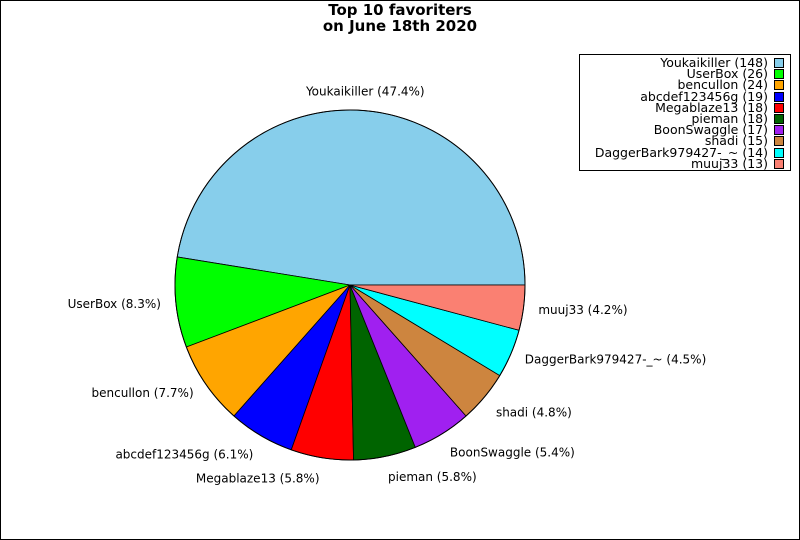 The image size is (800, 540). What do you see at coordinates (512, 453) in the screenshot?
I see `pie-label-6: BoonSwaggle (5.4%)` at bounding box center [512, 453].